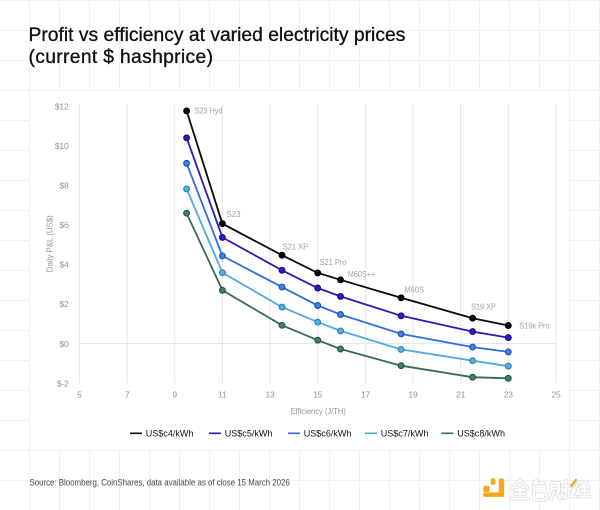 This screenshot has height=510, width=600. I want to click on svg-text: 23, so click(509, 395).